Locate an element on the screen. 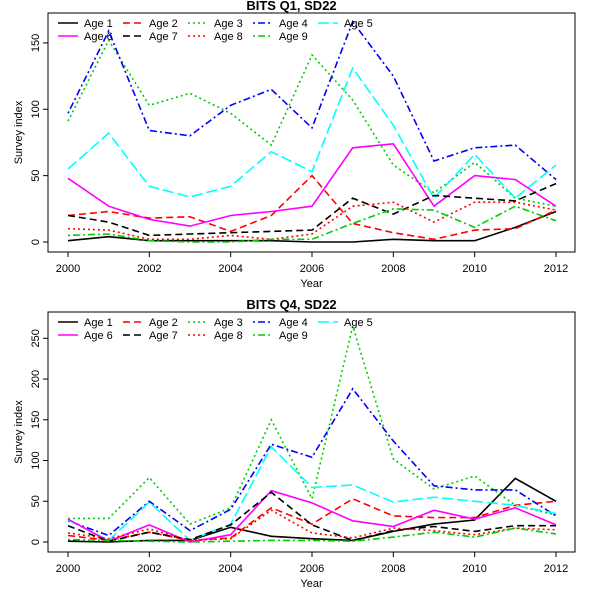 Image resolution: width=600 pixels, height=600 pixels. chart-title: BITS Q1, SD22 is located at coordinates (291, 6).